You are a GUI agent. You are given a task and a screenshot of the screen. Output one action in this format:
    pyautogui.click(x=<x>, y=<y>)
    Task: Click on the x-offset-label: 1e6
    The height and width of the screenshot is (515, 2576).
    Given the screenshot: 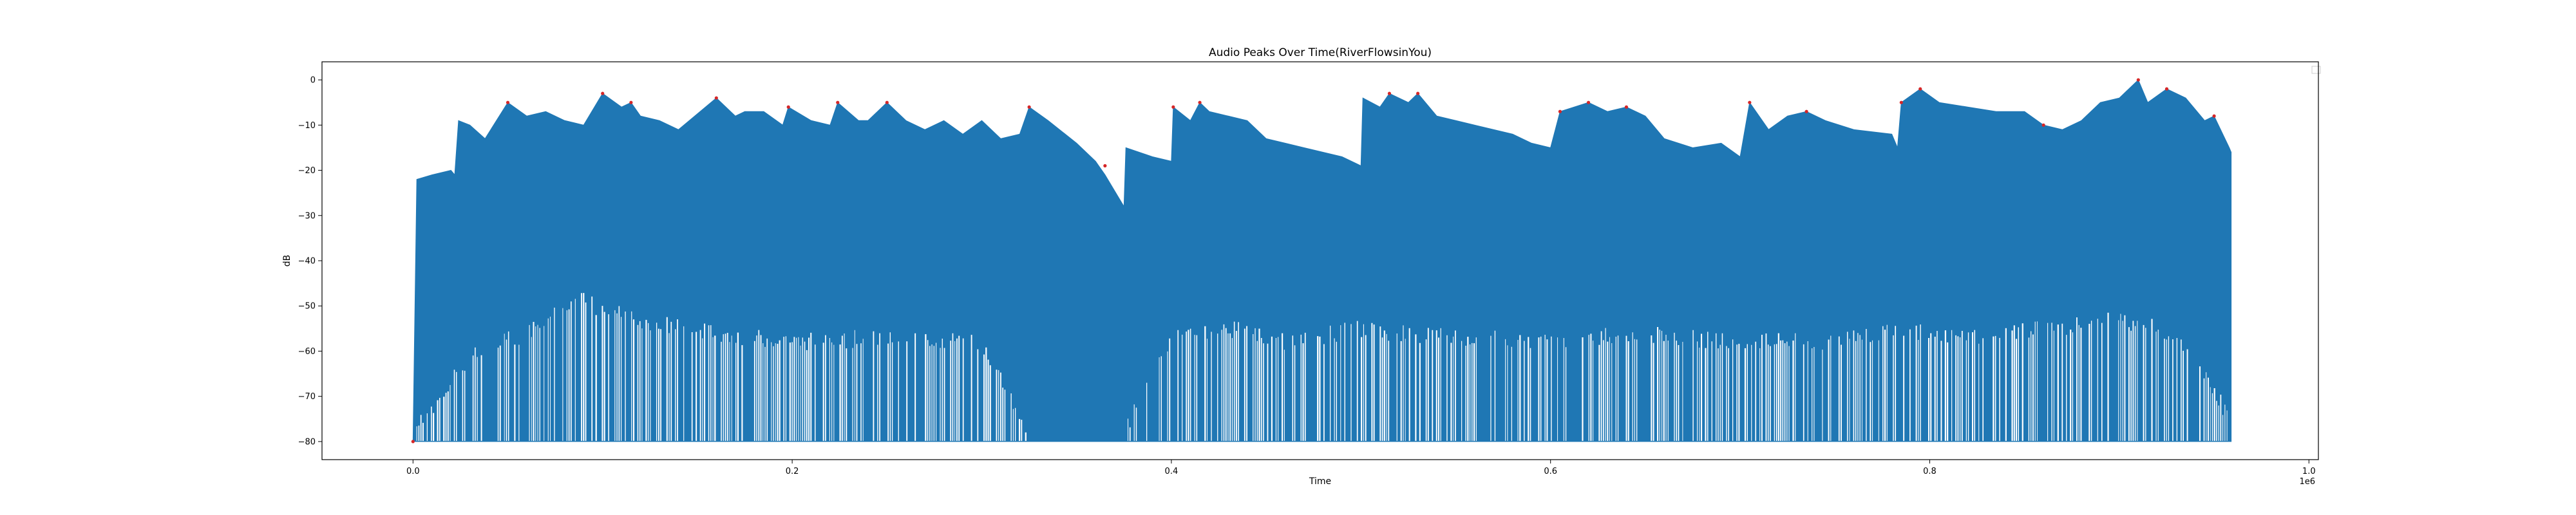 What is the action you would take?
    pyautogui.click(x=2307, y=482)
    